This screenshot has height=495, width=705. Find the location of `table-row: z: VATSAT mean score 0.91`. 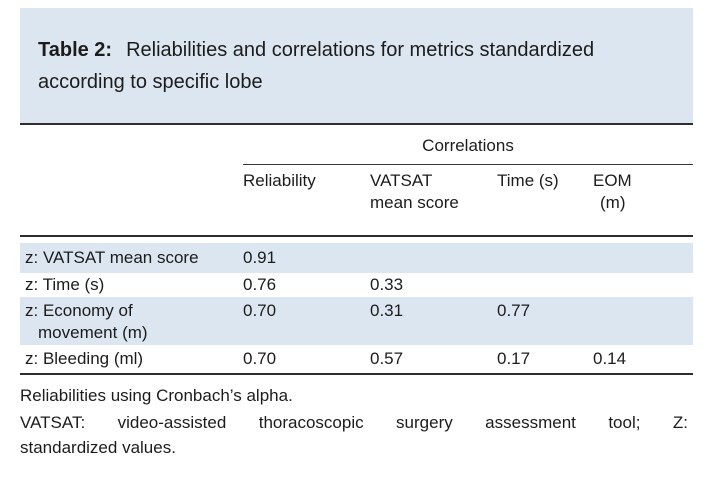

table-row: z: VATSAT mean score 0.91 is located at coordinates (356, 258).